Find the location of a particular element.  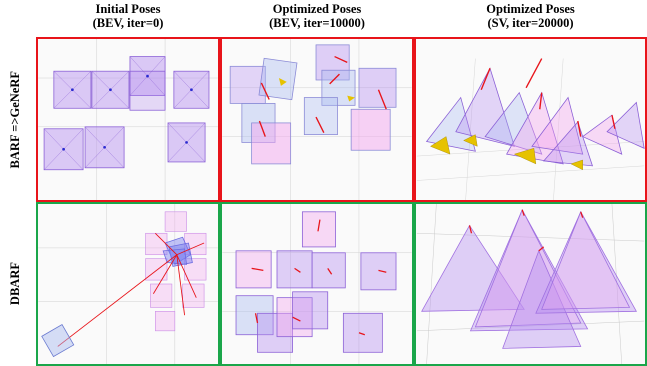

dbarf-initial-camera-plot is located at coordinates (128, 284).